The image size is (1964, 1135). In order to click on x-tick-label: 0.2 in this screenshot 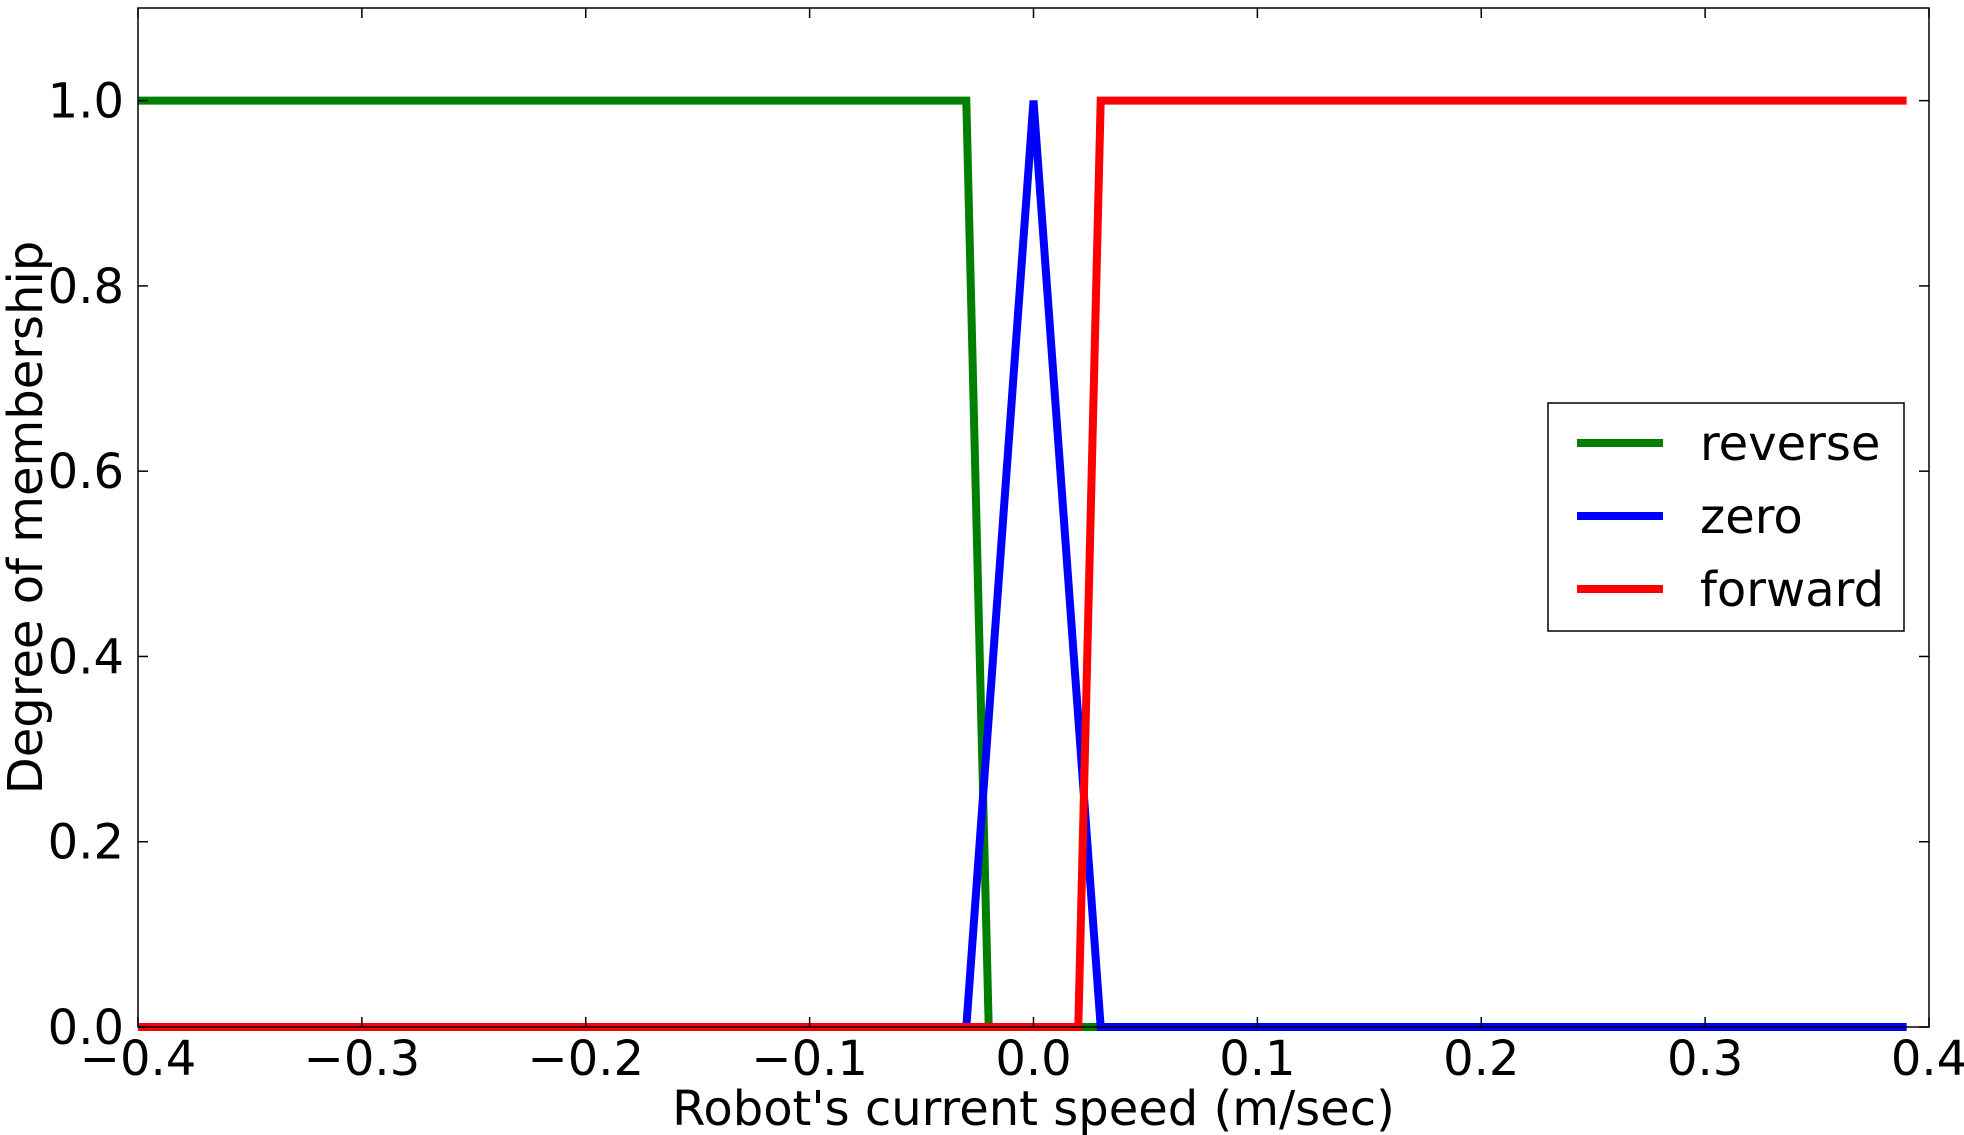, I will do `click(1481, 1059)`.